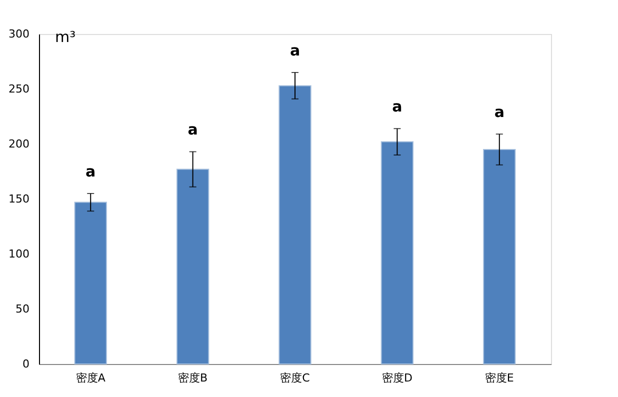 The width and height of the screenshot is (618, 397). I want to click on y-tick-label: 50, so click(23, 309).